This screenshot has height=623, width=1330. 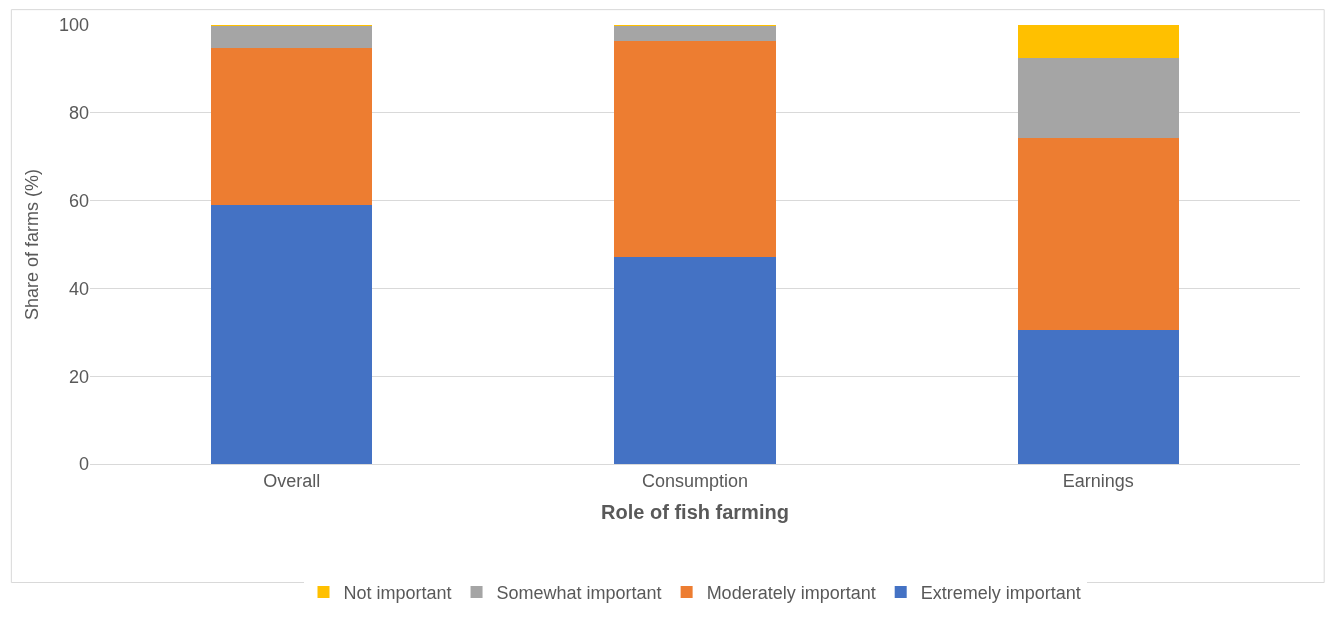 I want to click on legend-label: Not important, so click(x=397, y=592).